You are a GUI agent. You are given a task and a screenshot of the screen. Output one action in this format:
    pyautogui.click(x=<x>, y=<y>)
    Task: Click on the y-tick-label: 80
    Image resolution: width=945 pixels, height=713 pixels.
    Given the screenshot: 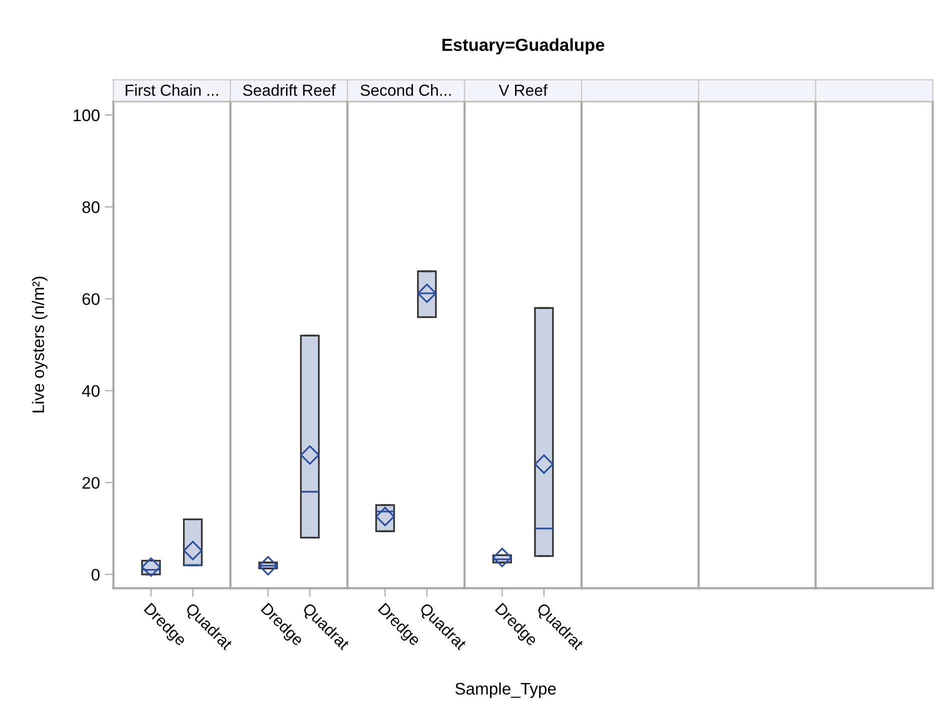 What is the action you would take?
    pyautogui.click(x=91, y=207)
    